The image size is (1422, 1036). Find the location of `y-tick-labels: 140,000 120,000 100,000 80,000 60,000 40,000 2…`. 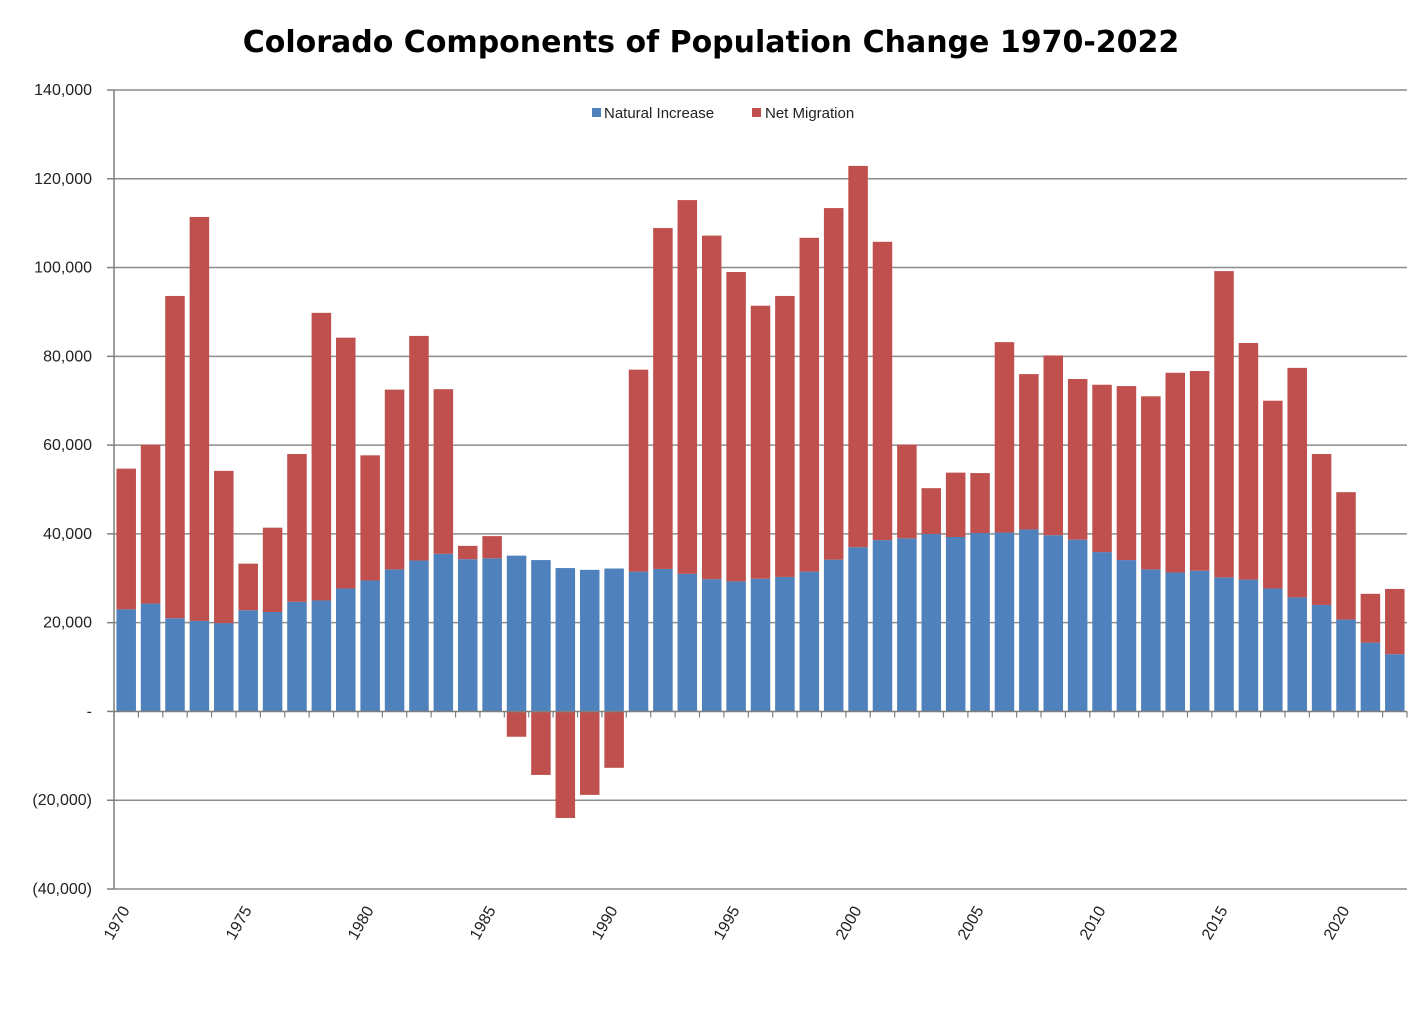

y-tick-labels: 140,000 120,000 100,000 80,000 60,000 40,000 2… is located at coordinates (62, 490).